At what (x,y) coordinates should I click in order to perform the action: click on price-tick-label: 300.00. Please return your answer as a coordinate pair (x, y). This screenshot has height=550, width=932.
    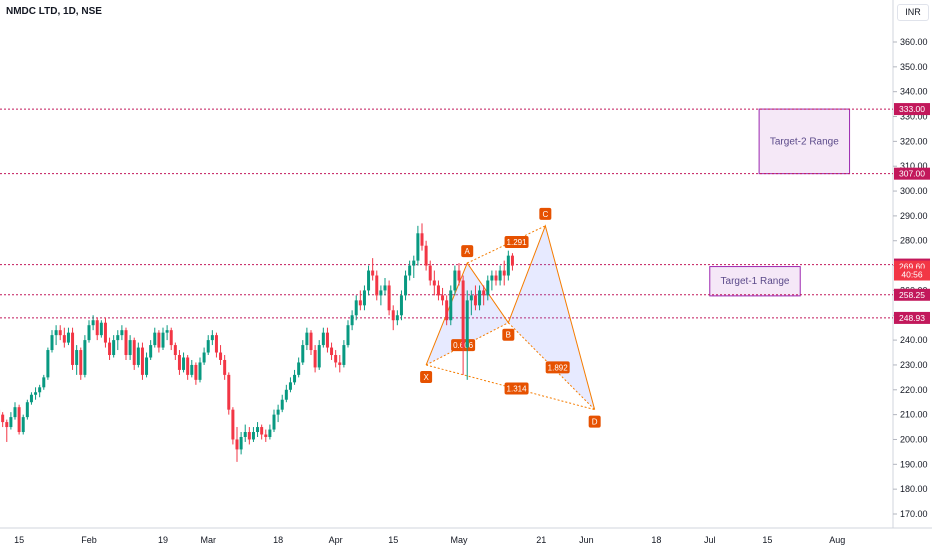
    Looking at the image, I should click on (914, 191).